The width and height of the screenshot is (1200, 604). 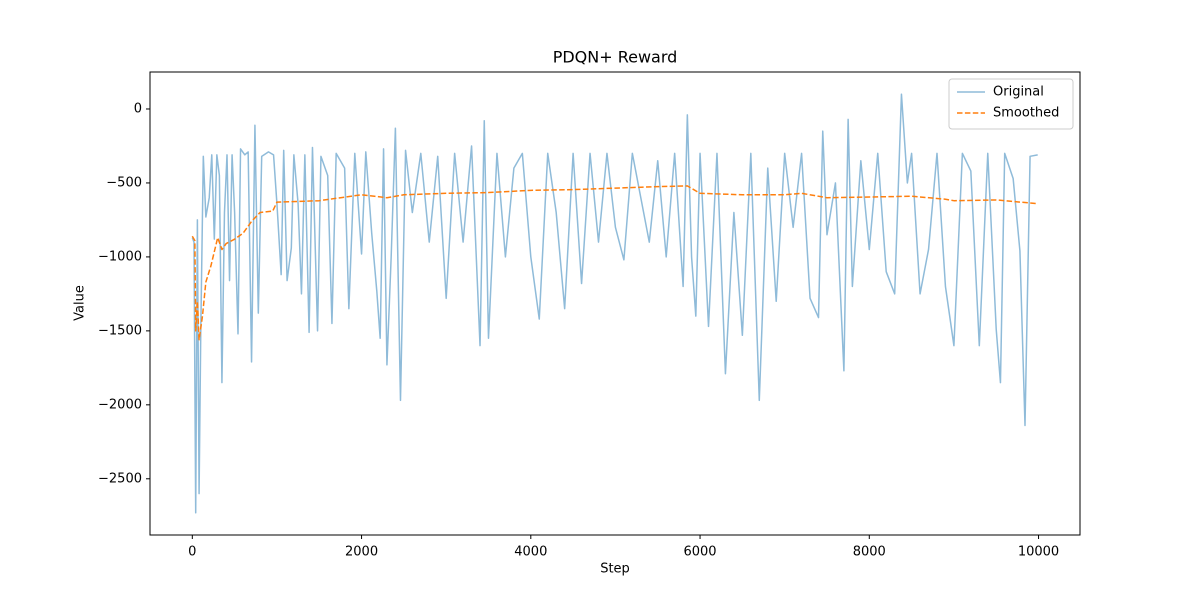 What do you see at coordinates (1038, 552) in the screenshot?
I see `x-tick-label: 10000` at bounding box center [1038, 552].